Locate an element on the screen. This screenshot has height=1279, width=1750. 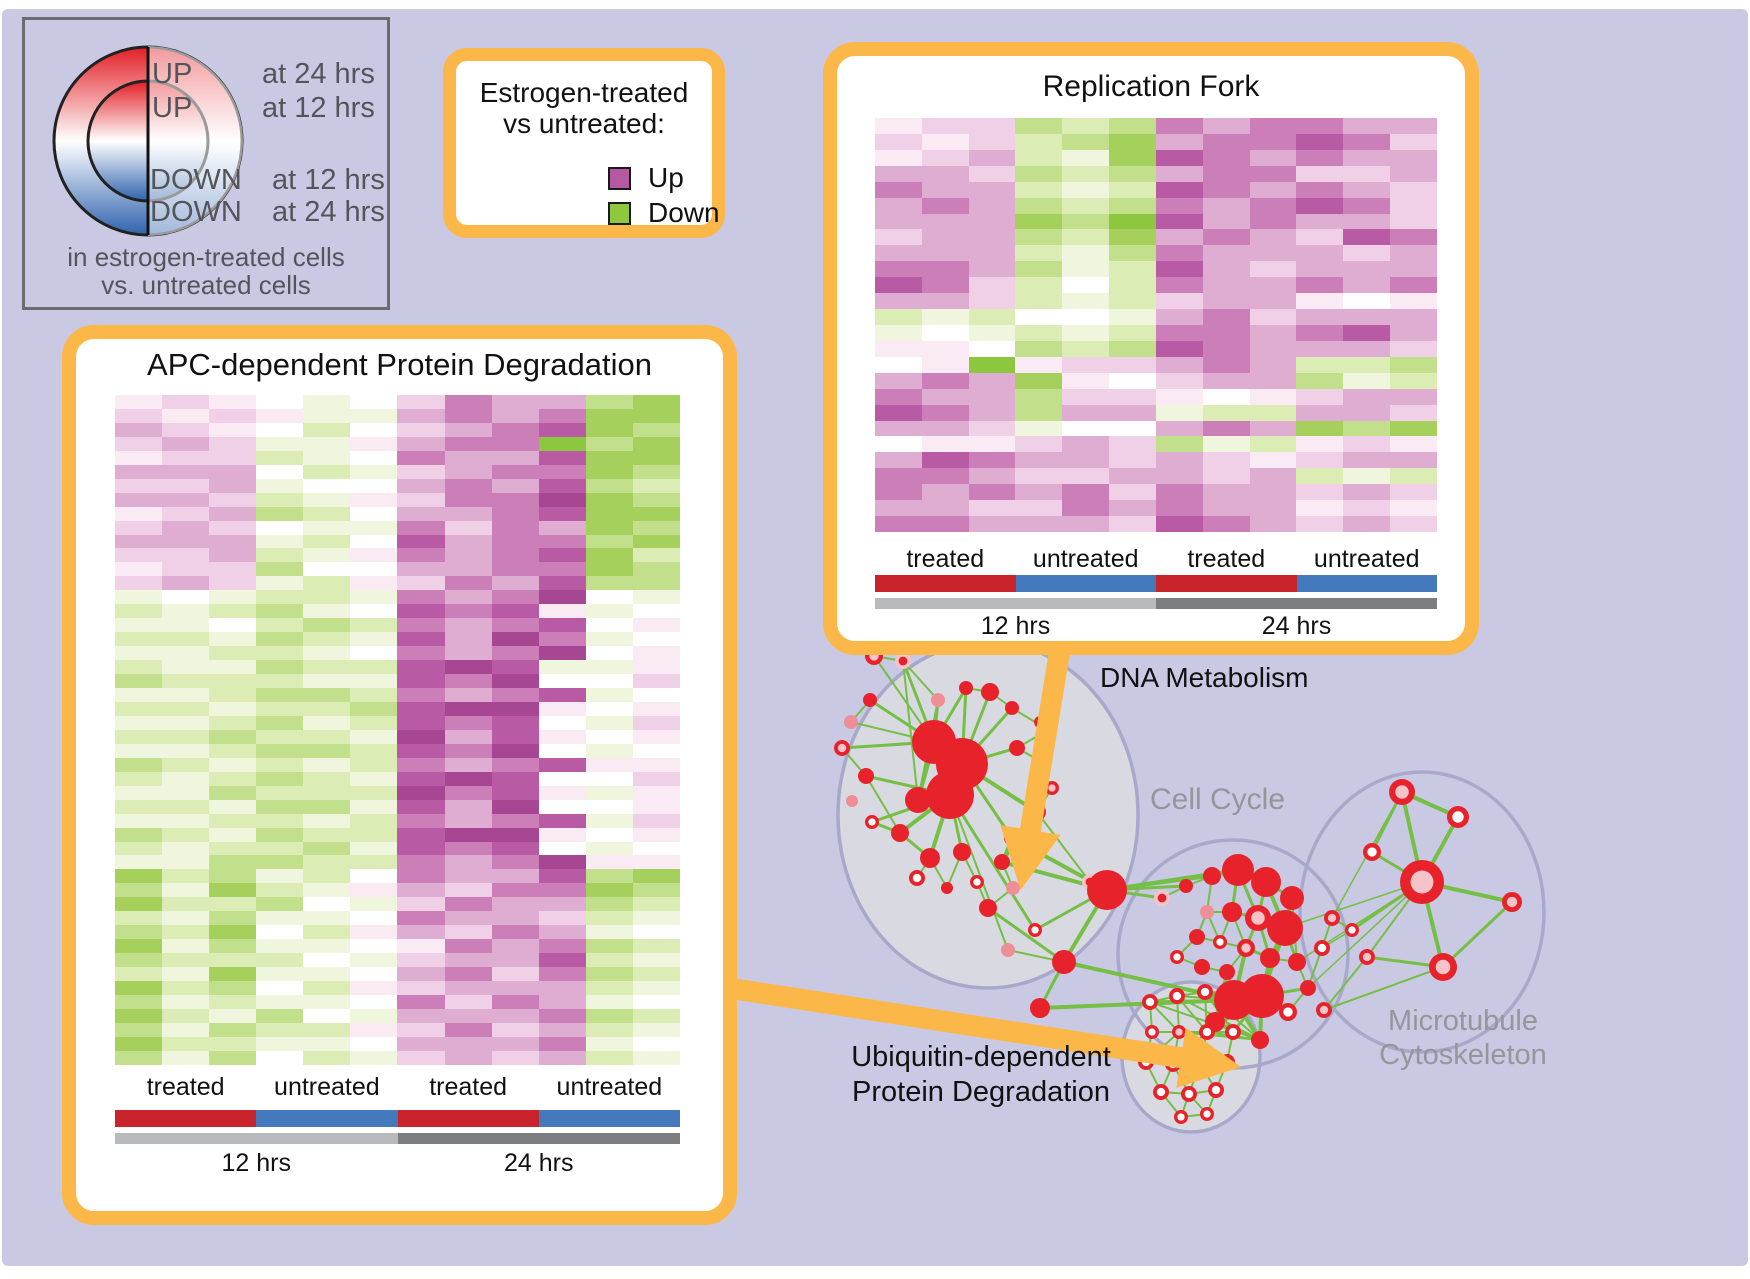
updown-legend-box: Estrogen-treated vs untreated: Up Down is located at coordinates (584, 143).